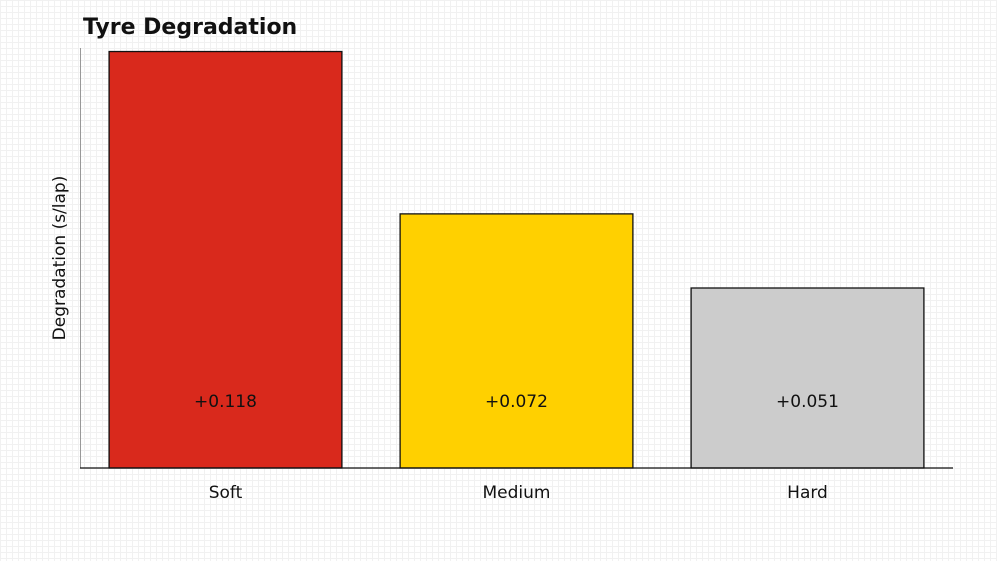 The image size is (997, 561). I want to click on value-label: +0.051, so click(807, 402).